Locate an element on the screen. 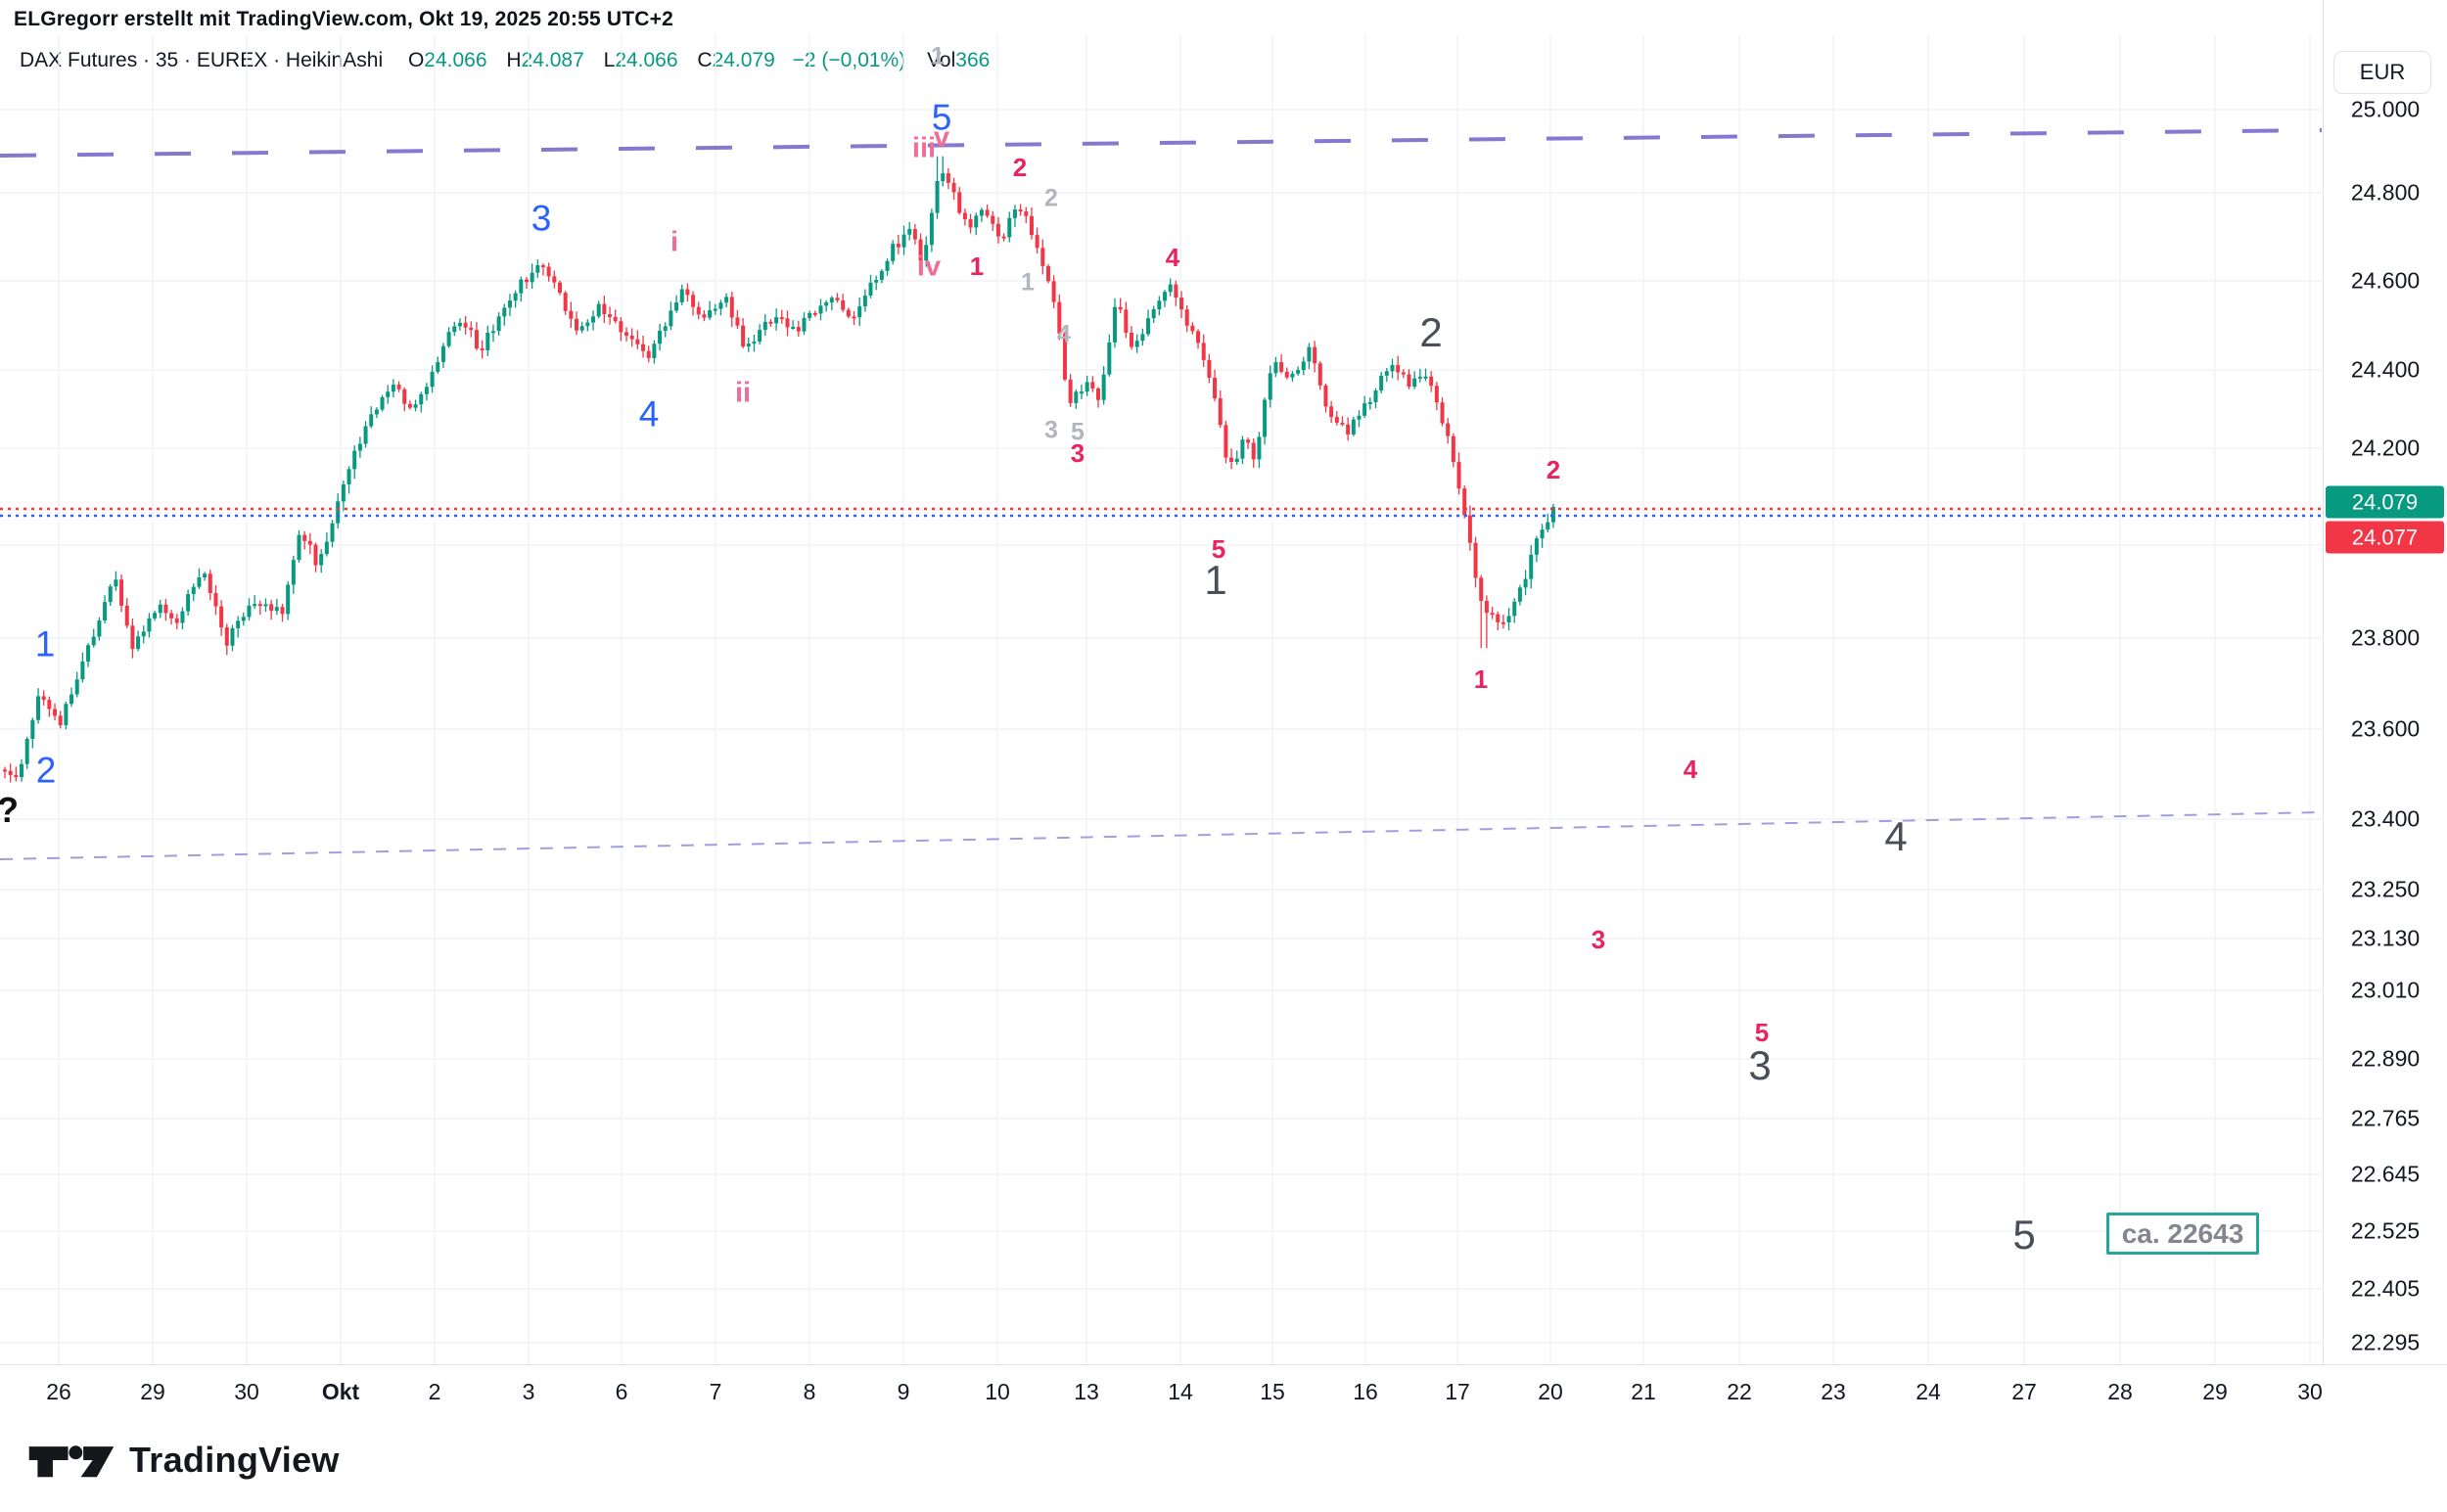 The height and width of the screenshot is (1512, 2447). date-tick-23: 23 is located at coordinates (1834, 1391).